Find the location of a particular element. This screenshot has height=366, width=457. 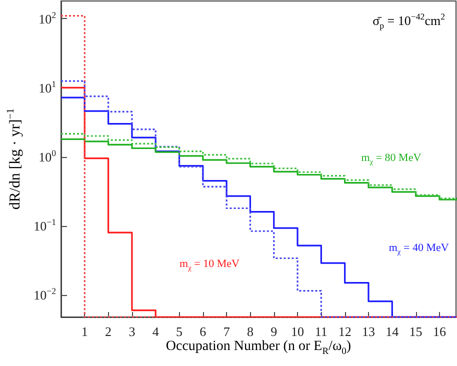

annotation: σ̄$_{p}$ = 10$^{−42}$cm$^{2}$ is located at coordinates (408, 21).